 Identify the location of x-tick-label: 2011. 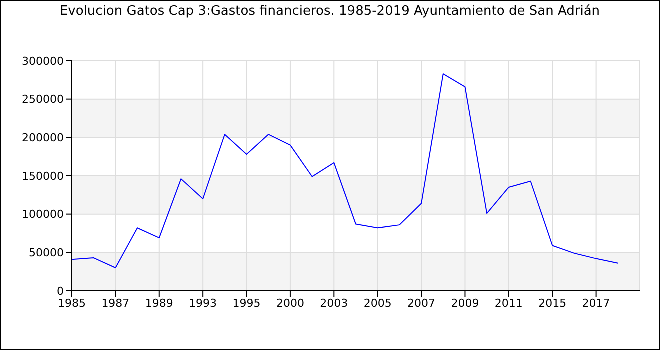
(508, 303).